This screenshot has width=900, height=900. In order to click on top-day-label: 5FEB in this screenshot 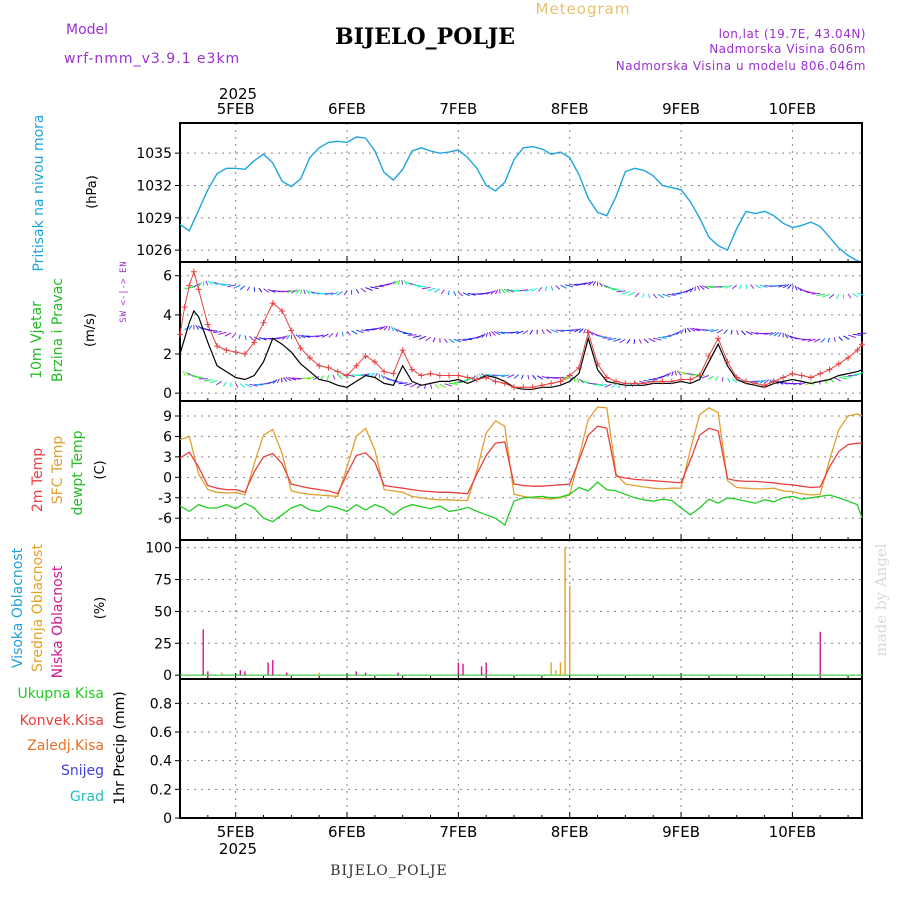, I will do `click(236, 109)`.